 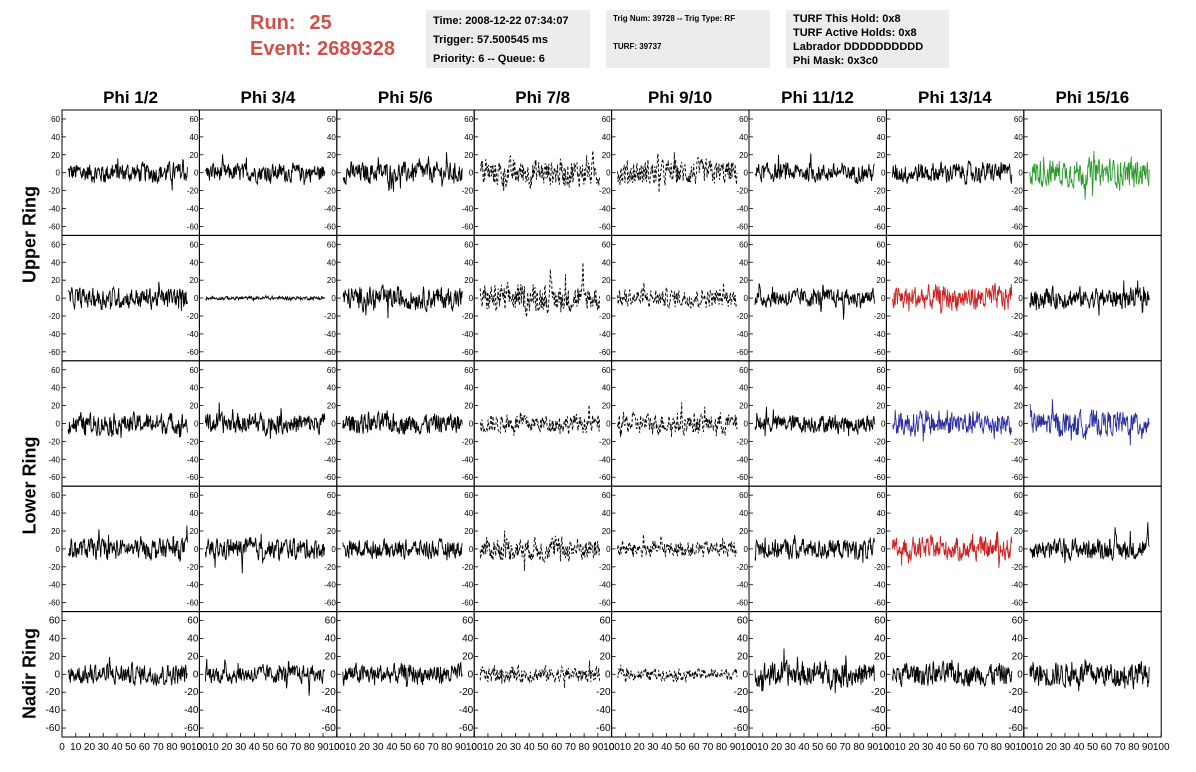 I want to click on phi-header-7: Phi 13/14, so click(x=955, y=97).